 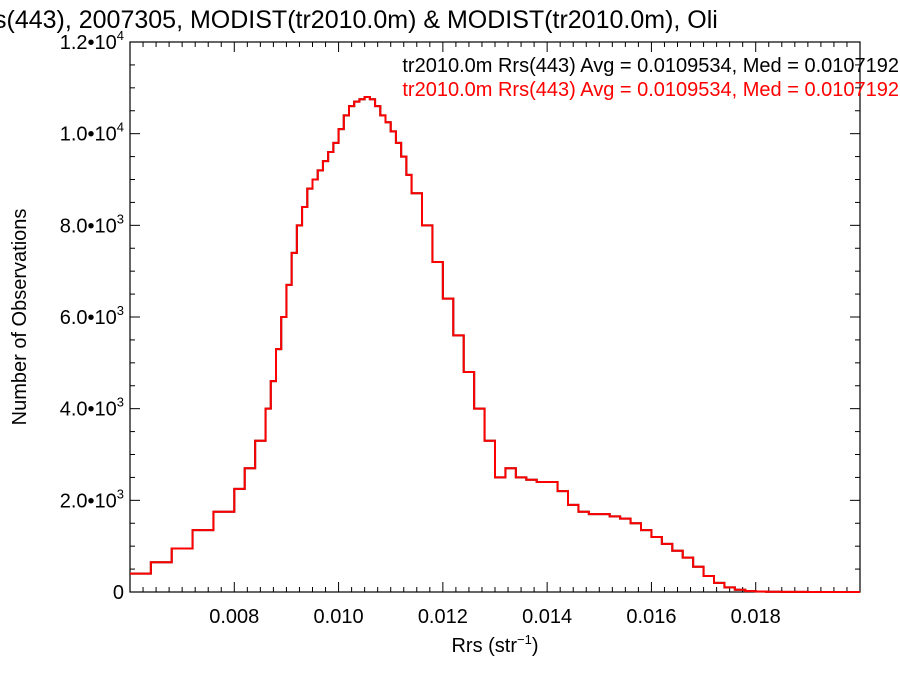 What do you see at coordinates (494, 617) in the screenshot?
I see `x-tick-labels: 0.008 0.010 0.012 0.014 0.016 0.018` at bounding box center [494, 617].